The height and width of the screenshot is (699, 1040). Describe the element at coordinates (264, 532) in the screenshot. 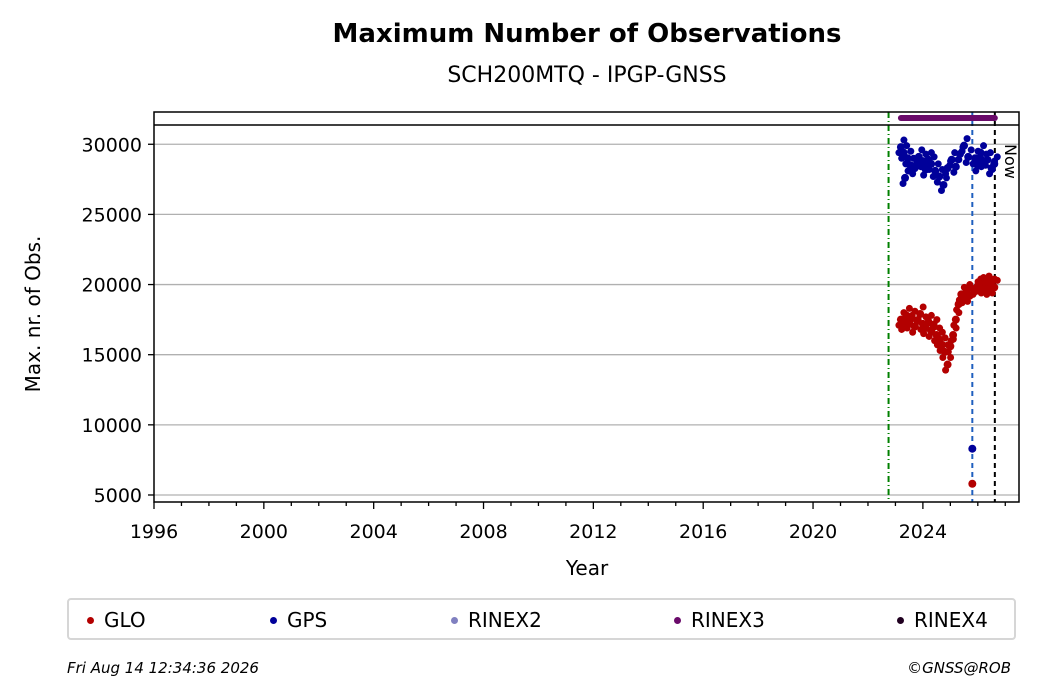

I see `x-tick-label-2000: 2000` at that location.